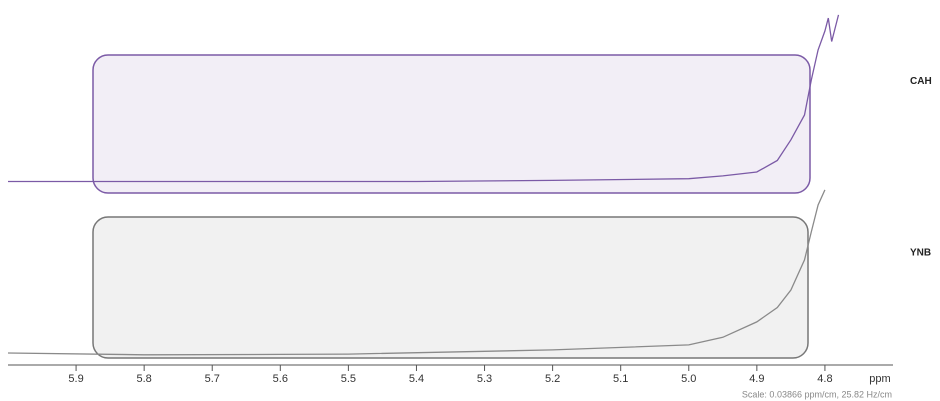  What do you see at coordinates (416, 379) in the screenshot?
I see `x-tick-label: 5.4` at bounding box center [416, 379].